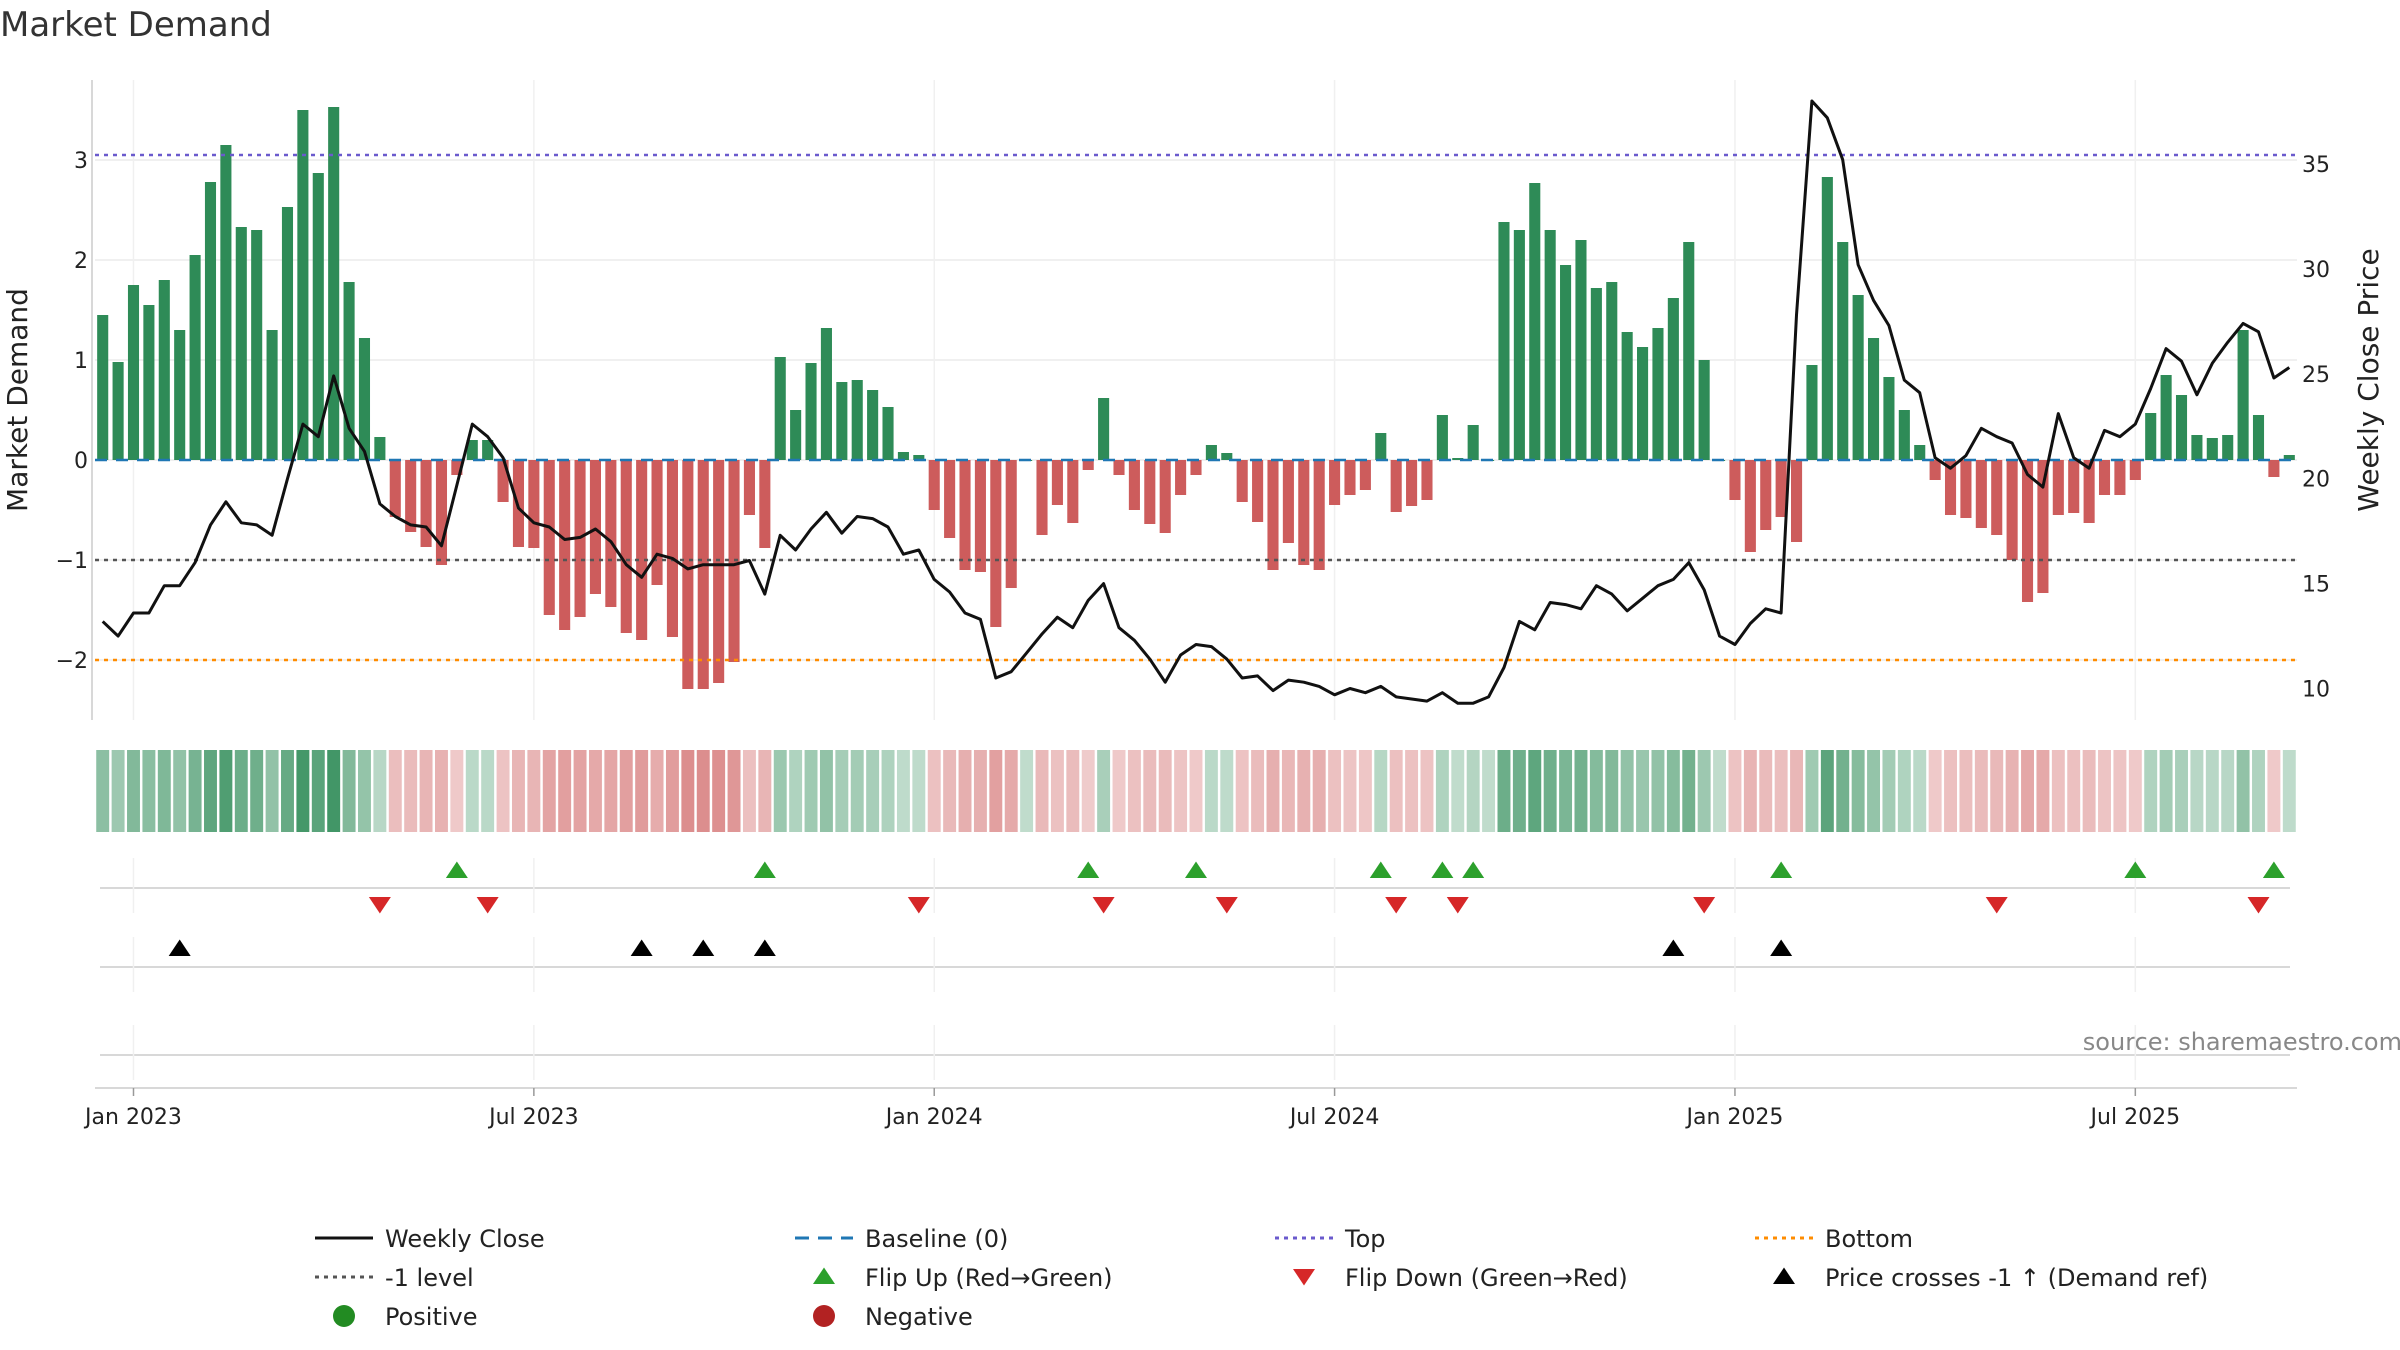 The height and width of the screenshot is (1350, 2400). What do you see at coordinates (465, 1239) in the screenshot?
I see `legend-label: Weekly Close` at bounding box center [465, 1239].